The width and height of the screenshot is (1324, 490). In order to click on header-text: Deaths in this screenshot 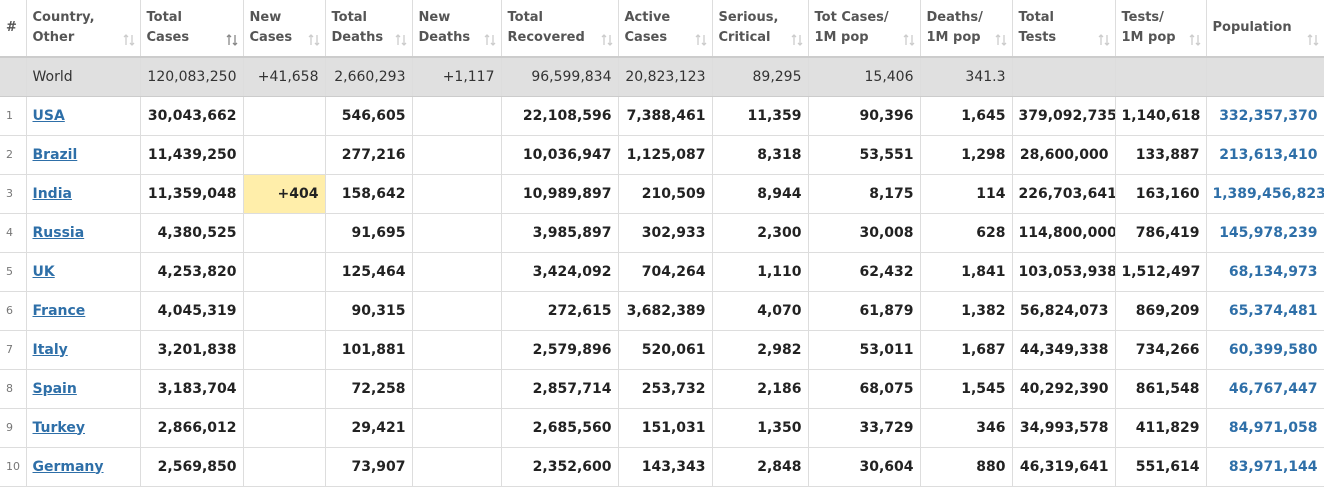, I will do `click(444, 37)`.